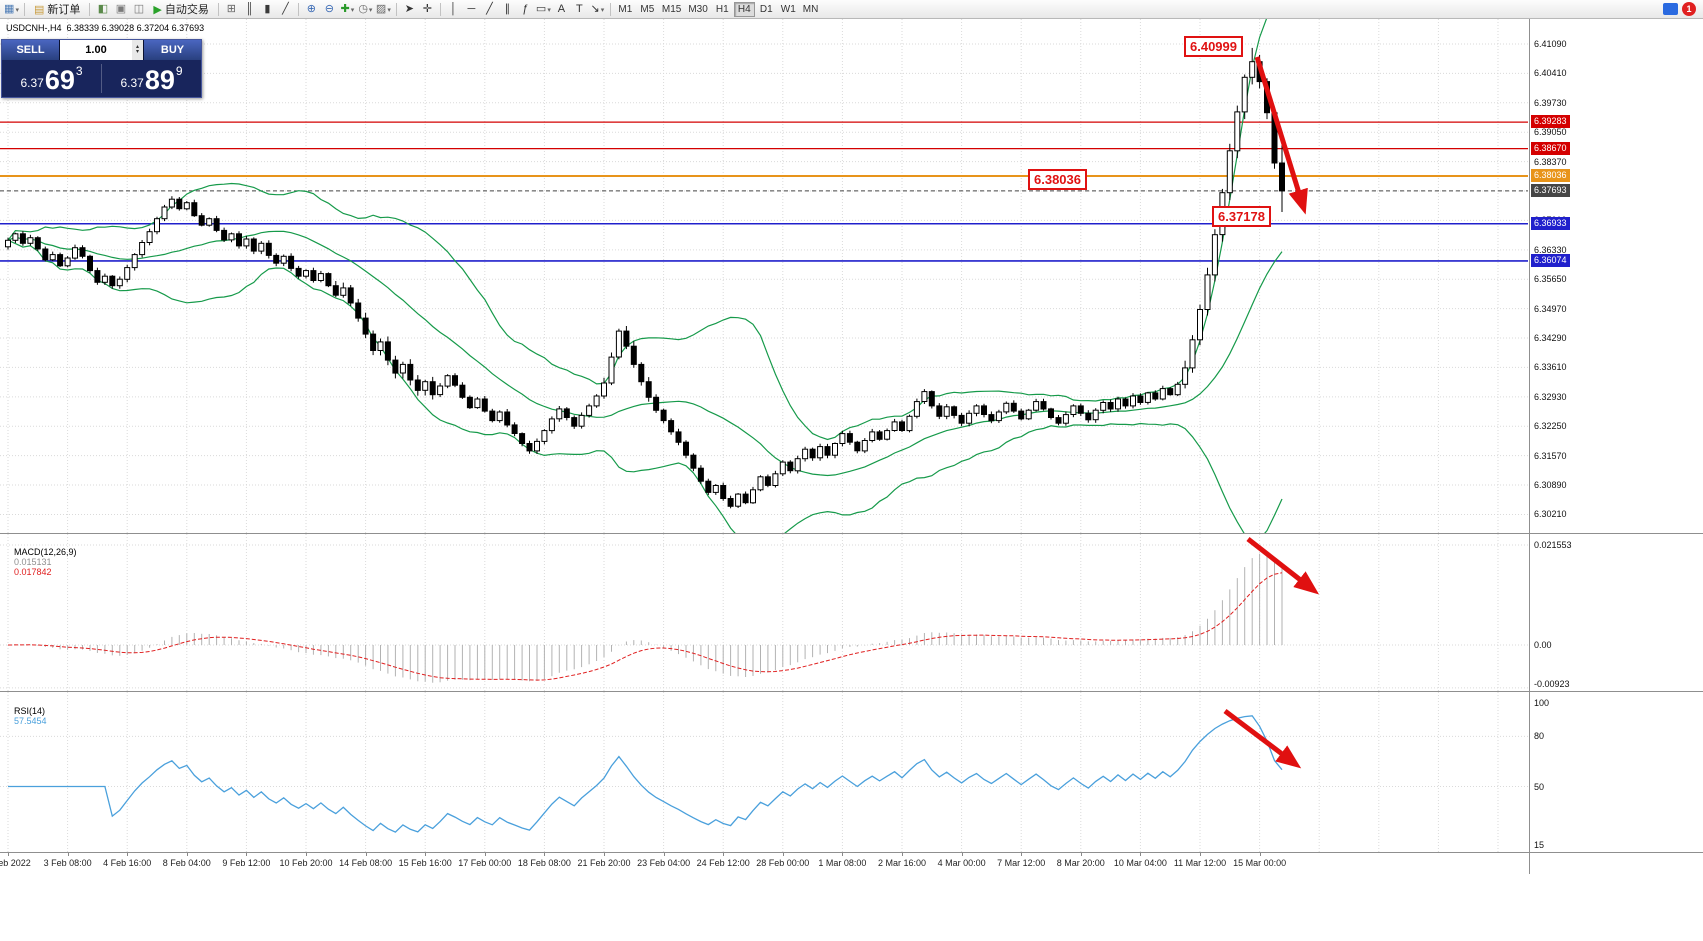 The height and width of the screenshot is (941, 1703). I want to click on price-annotation: 6.38036, so click(1057, 179).